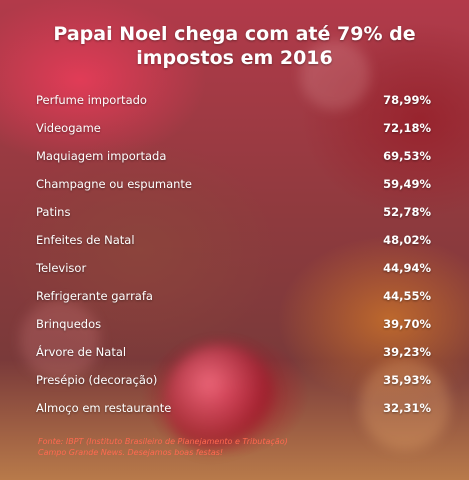  Describe the element at coordinates (234, 380) in the screenshot. I see `table-row: Presépio (decoração) 35,93%` at that location.